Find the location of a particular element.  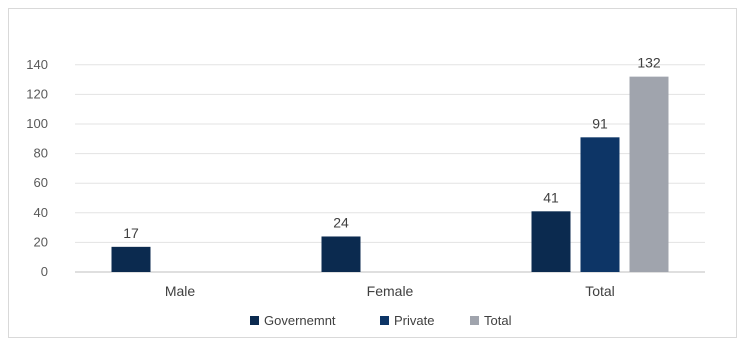

x-axis-category-labels: Male Female Total is located at coordinates (390, 291).